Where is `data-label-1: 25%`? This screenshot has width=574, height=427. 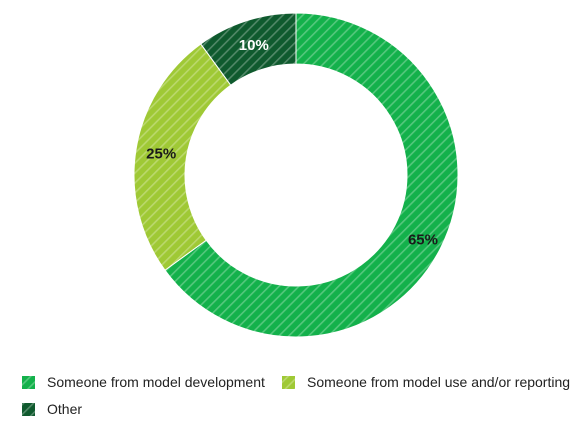
data-label-1: 25% is located at coordinates (161, 154).